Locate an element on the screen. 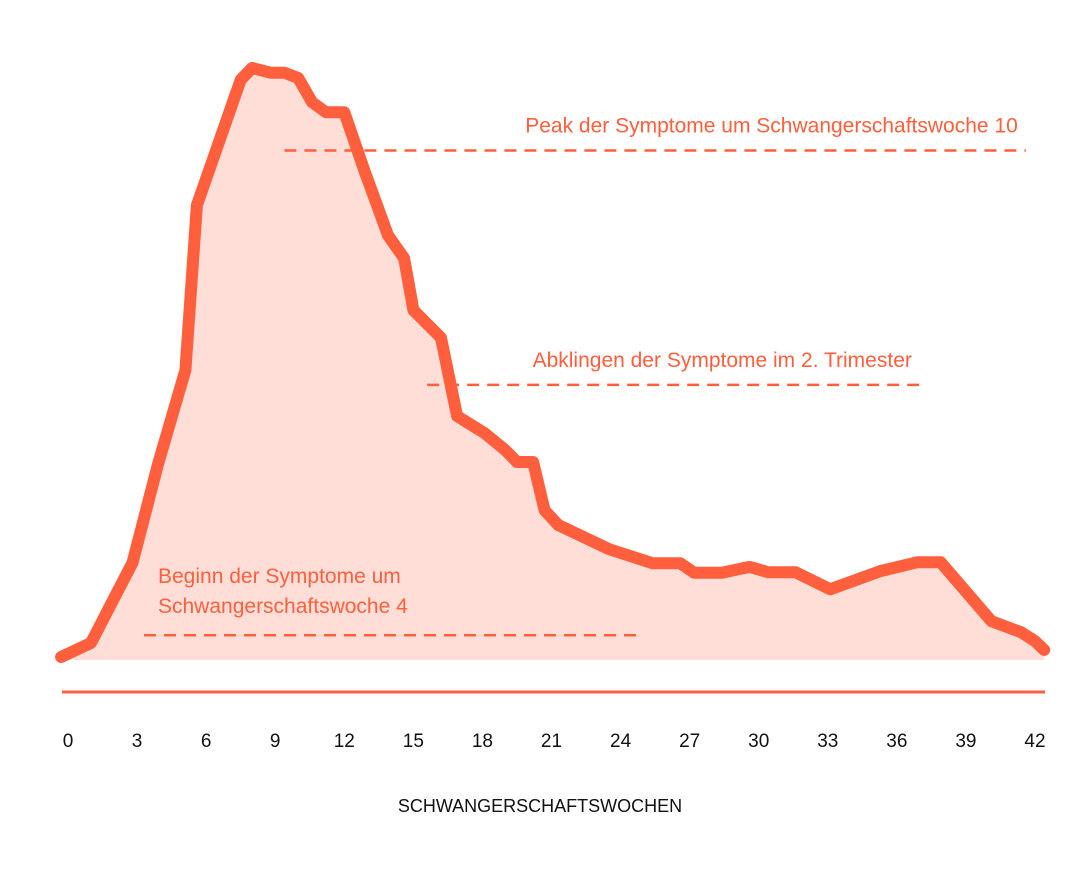 Image resolution: width=1080 pixels, height=888 pixels. x-tick-labels: 0 3 6 9 12 15 18 21 24 27 30 33 36 39 42 is located at coordinates (554, 741).